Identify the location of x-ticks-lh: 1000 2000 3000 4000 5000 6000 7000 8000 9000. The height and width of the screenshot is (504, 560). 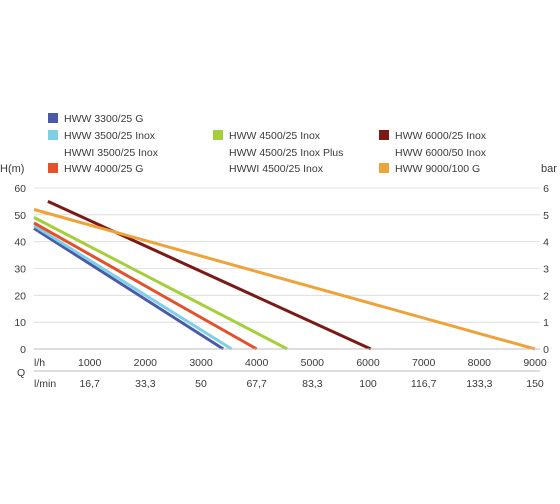
(312, 363).